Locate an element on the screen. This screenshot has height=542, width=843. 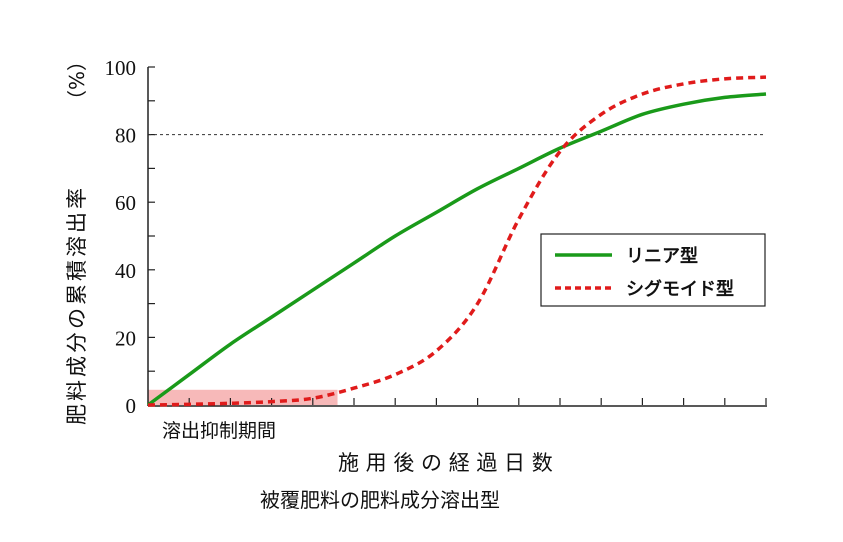
y-tick-label: 80 is located at coordinates (125, 136).